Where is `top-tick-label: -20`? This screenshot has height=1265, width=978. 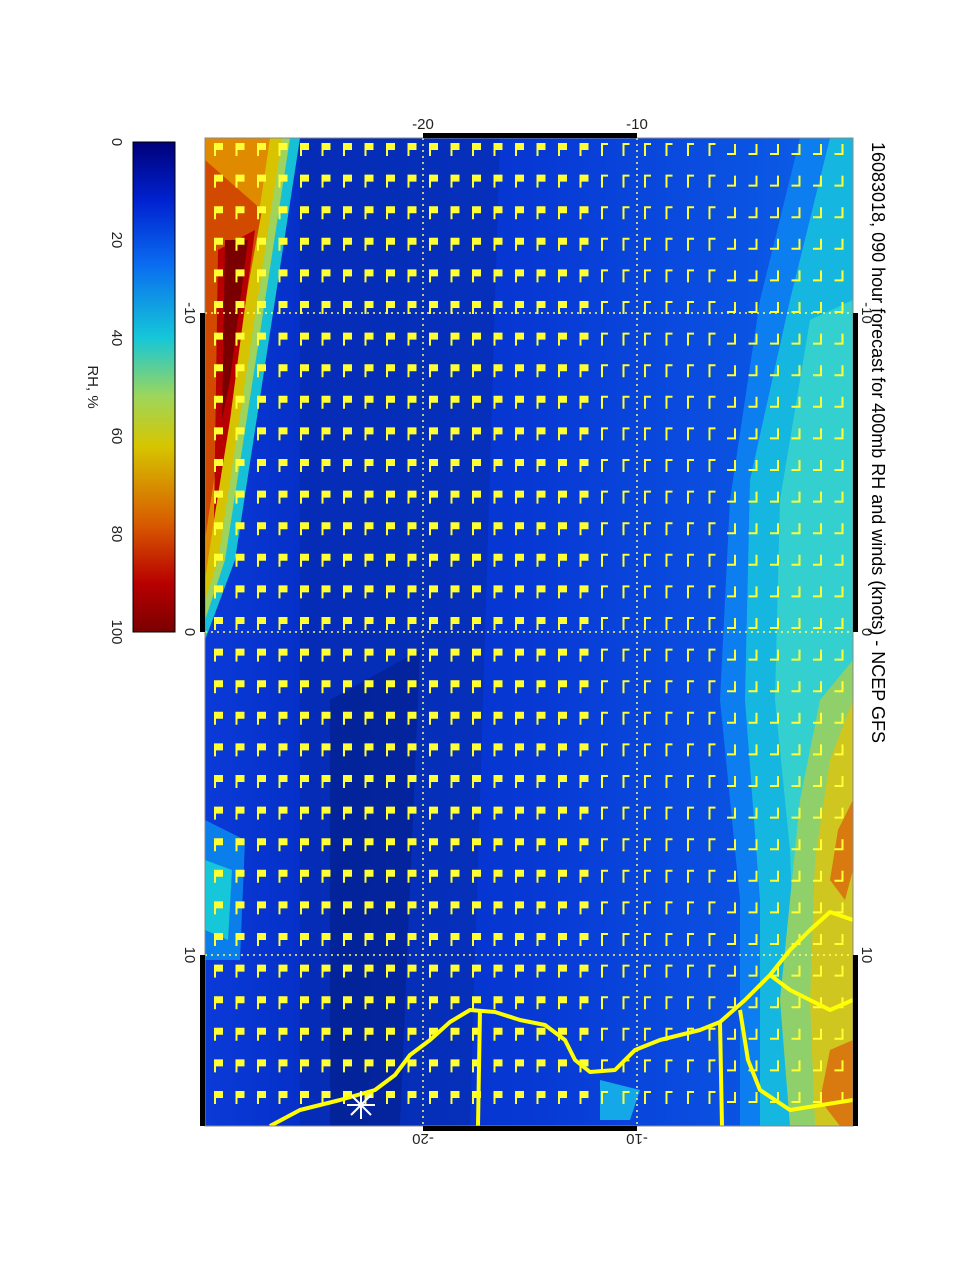 top-tick-label: -20 is located at coordinates (423, 124).